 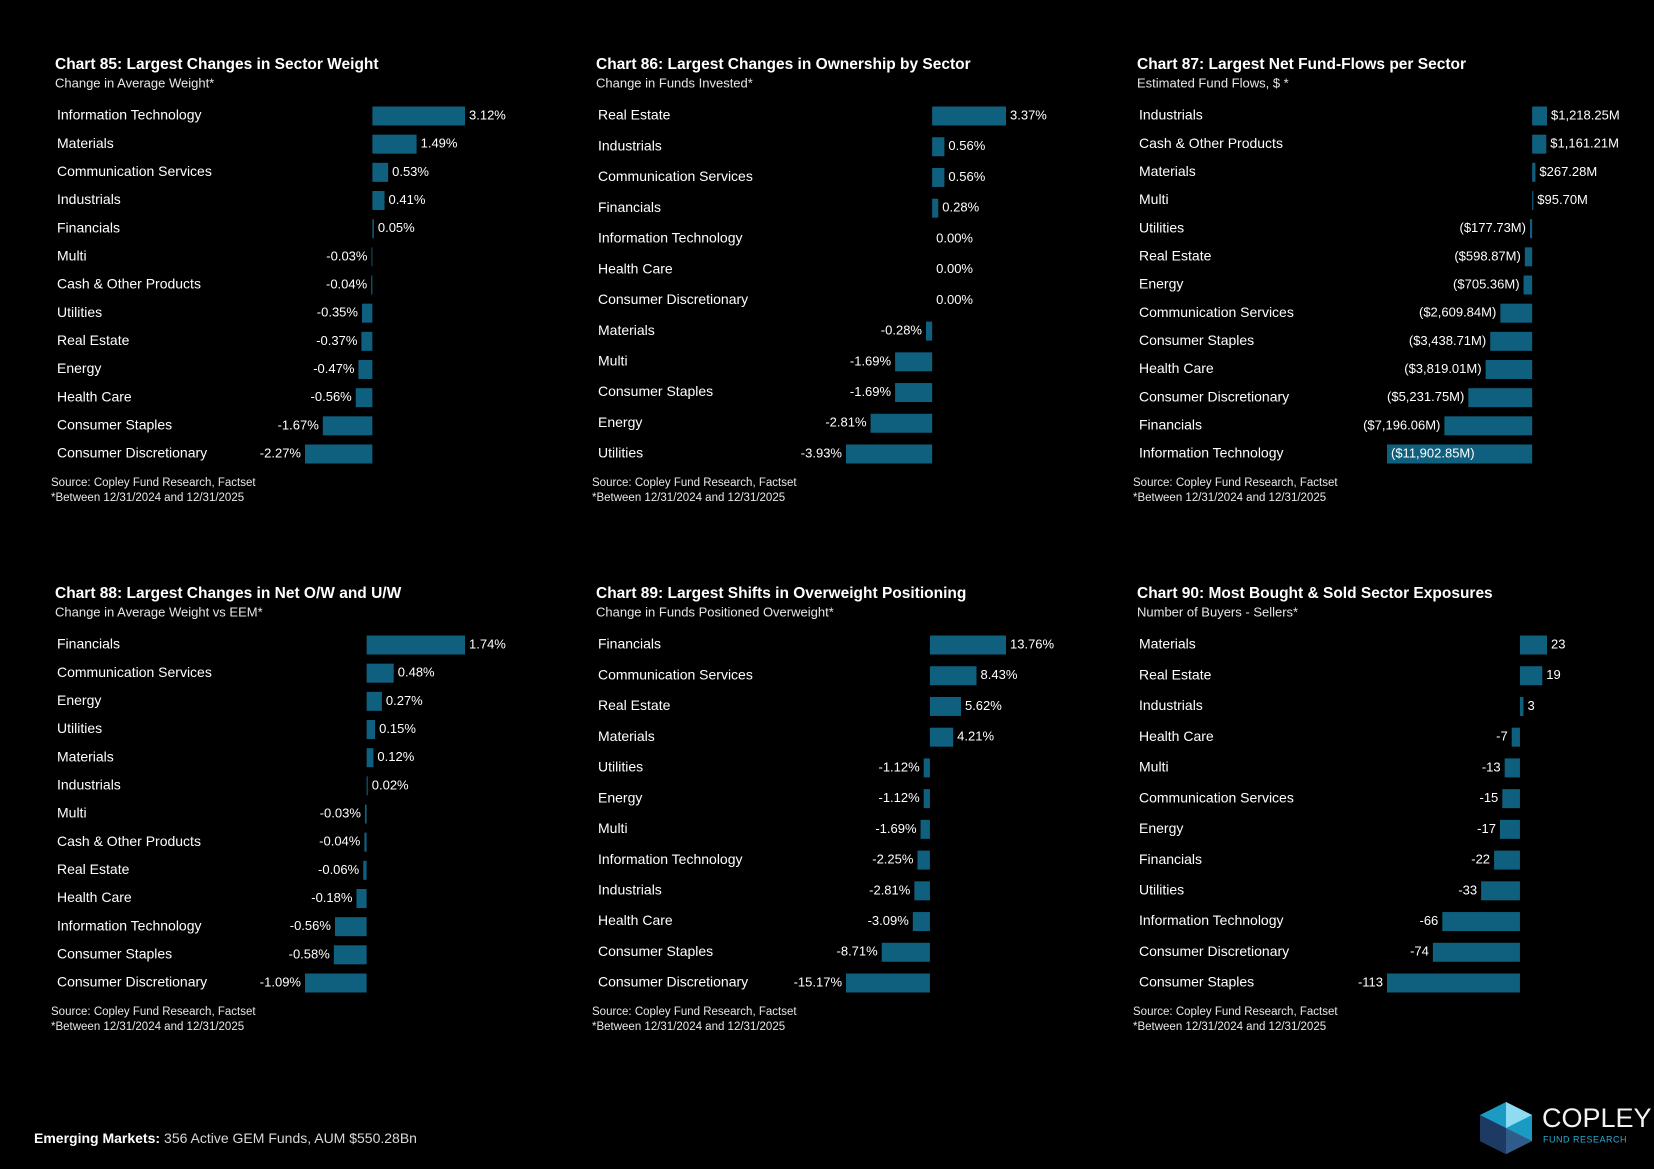 What do you see at coordinates (1480, 859) in the screenshot?
I see `value-label: -22` at bounding box center [1480, 859].